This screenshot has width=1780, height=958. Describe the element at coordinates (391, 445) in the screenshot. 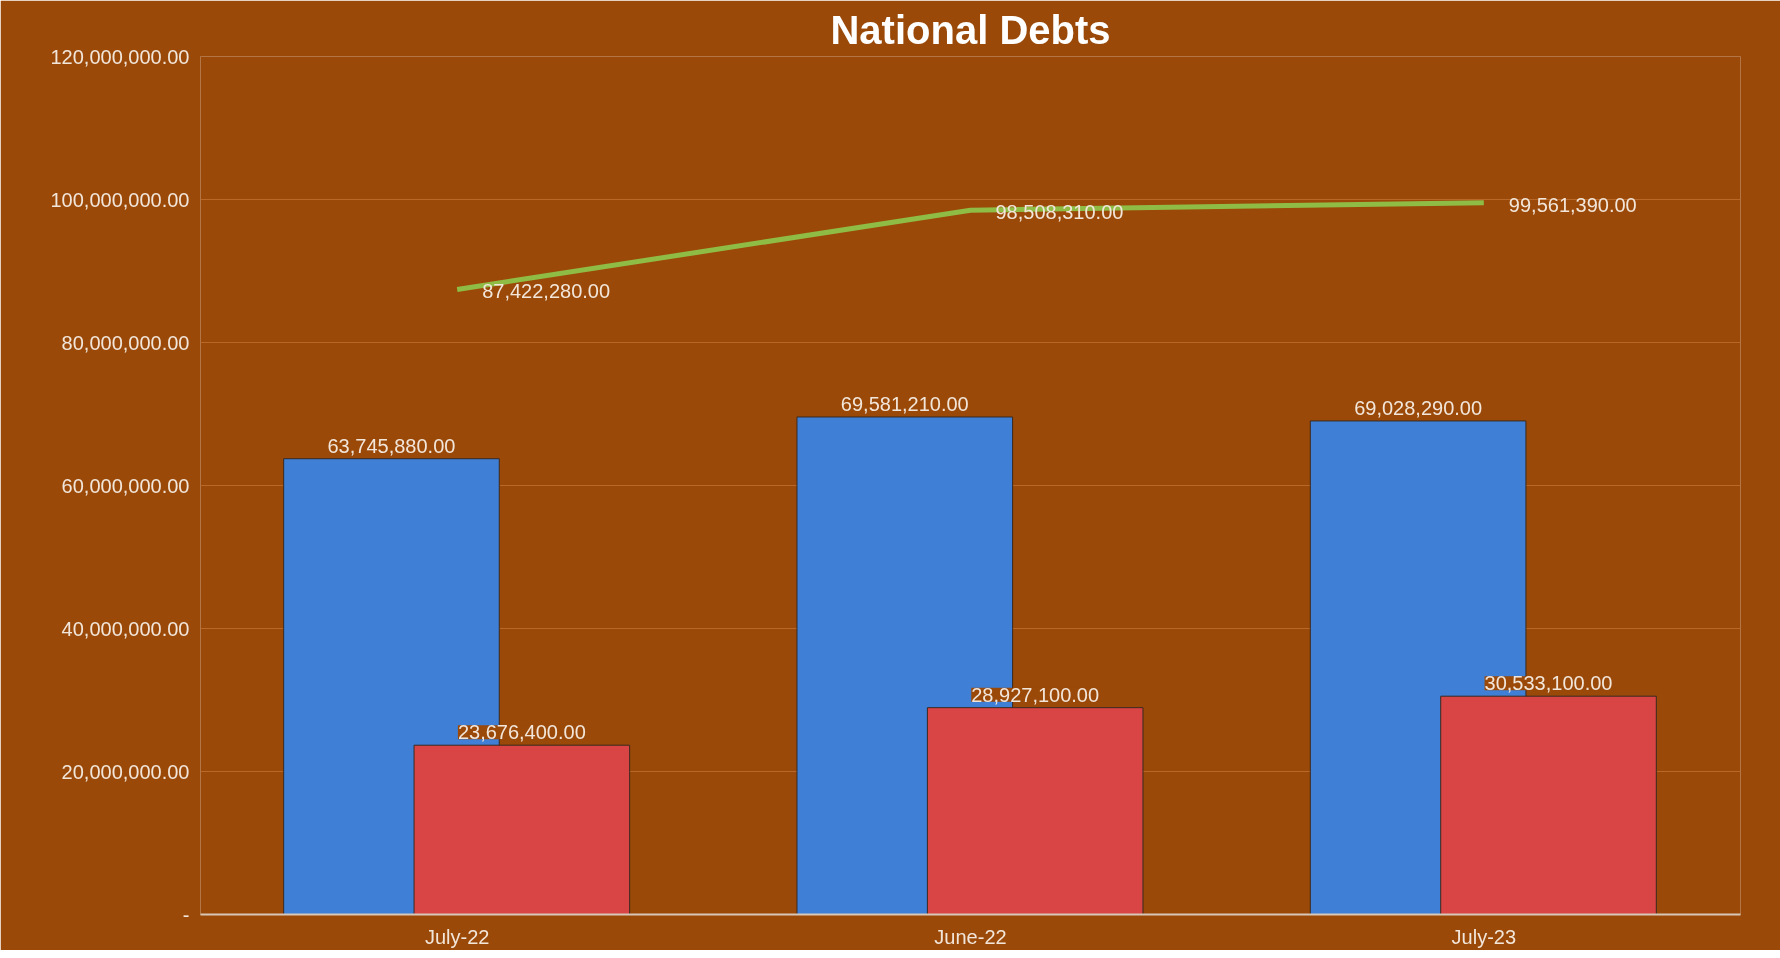

I see `data-label: 63,745,880.00` at that location.